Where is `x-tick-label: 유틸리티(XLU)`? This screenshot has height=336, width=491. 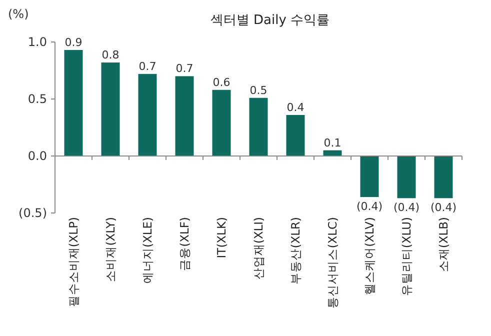
x-tick-label: 유틸리티(XLU) is located at coordinates (407, 256).